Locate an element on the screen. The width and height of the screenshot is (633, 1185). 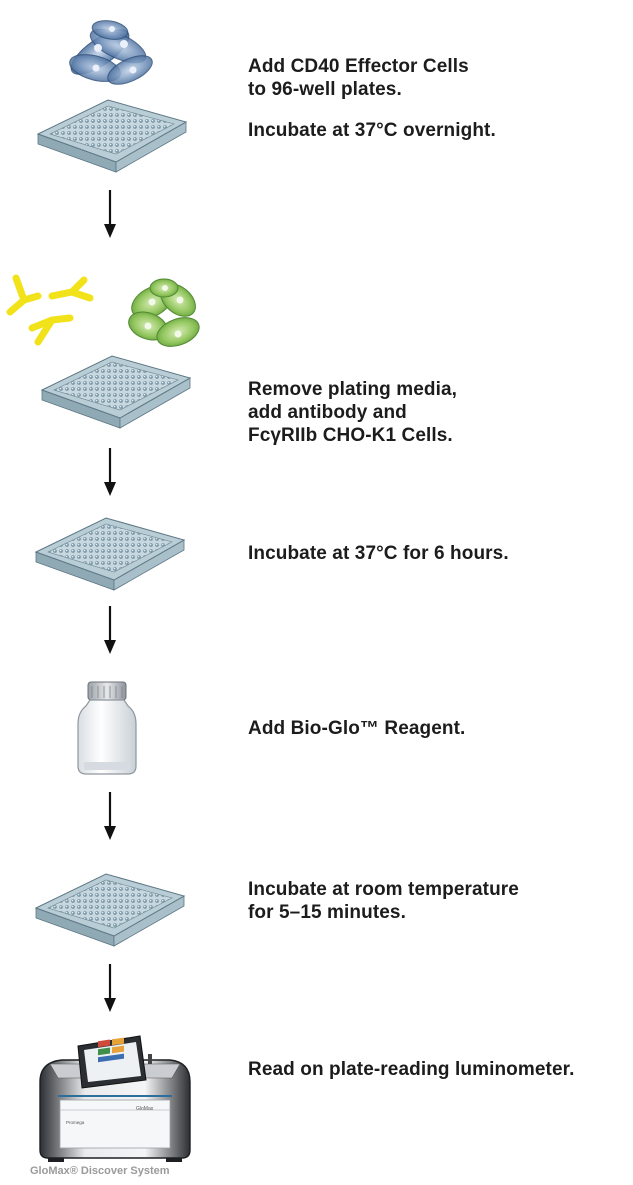
step-line: to 96-well plates. is located at coordinates (325, 89).